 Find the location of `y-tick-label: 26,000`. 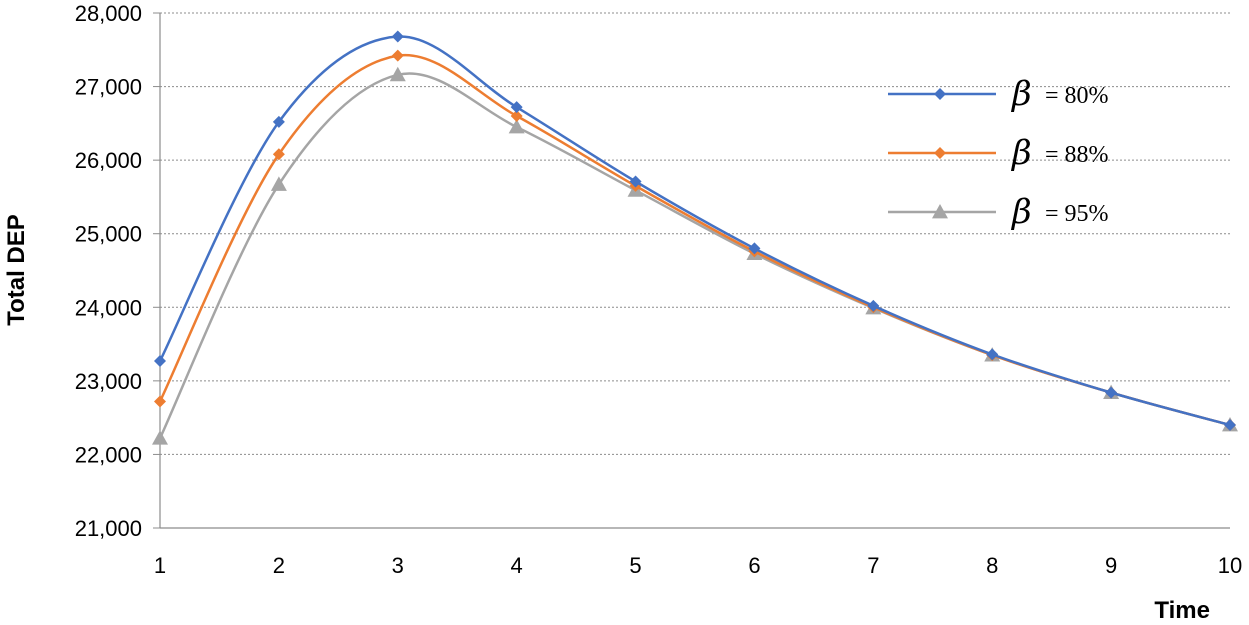

y-tick-label: 26,000 is located at coordinates (108, 160).